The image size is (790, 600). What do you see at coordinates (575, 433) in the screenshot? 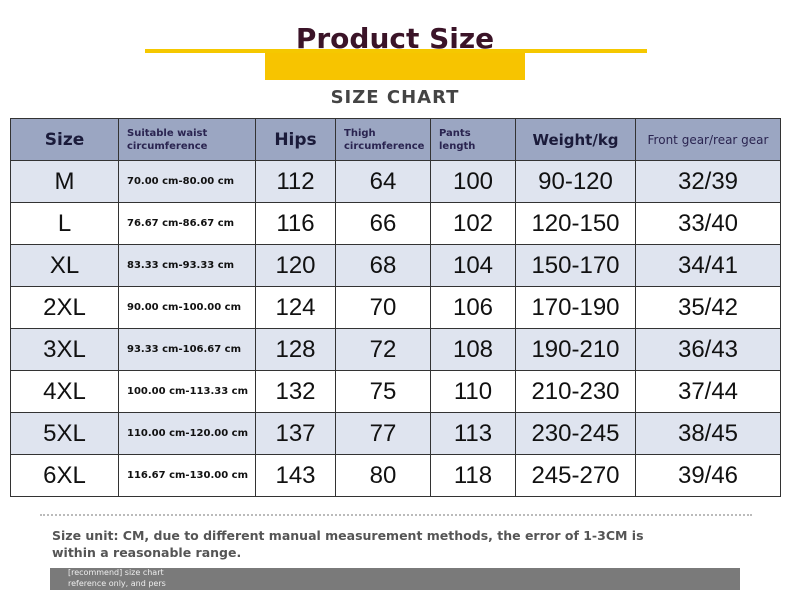
I see `table-cell: 230-245` at bounding box center [575, 433].